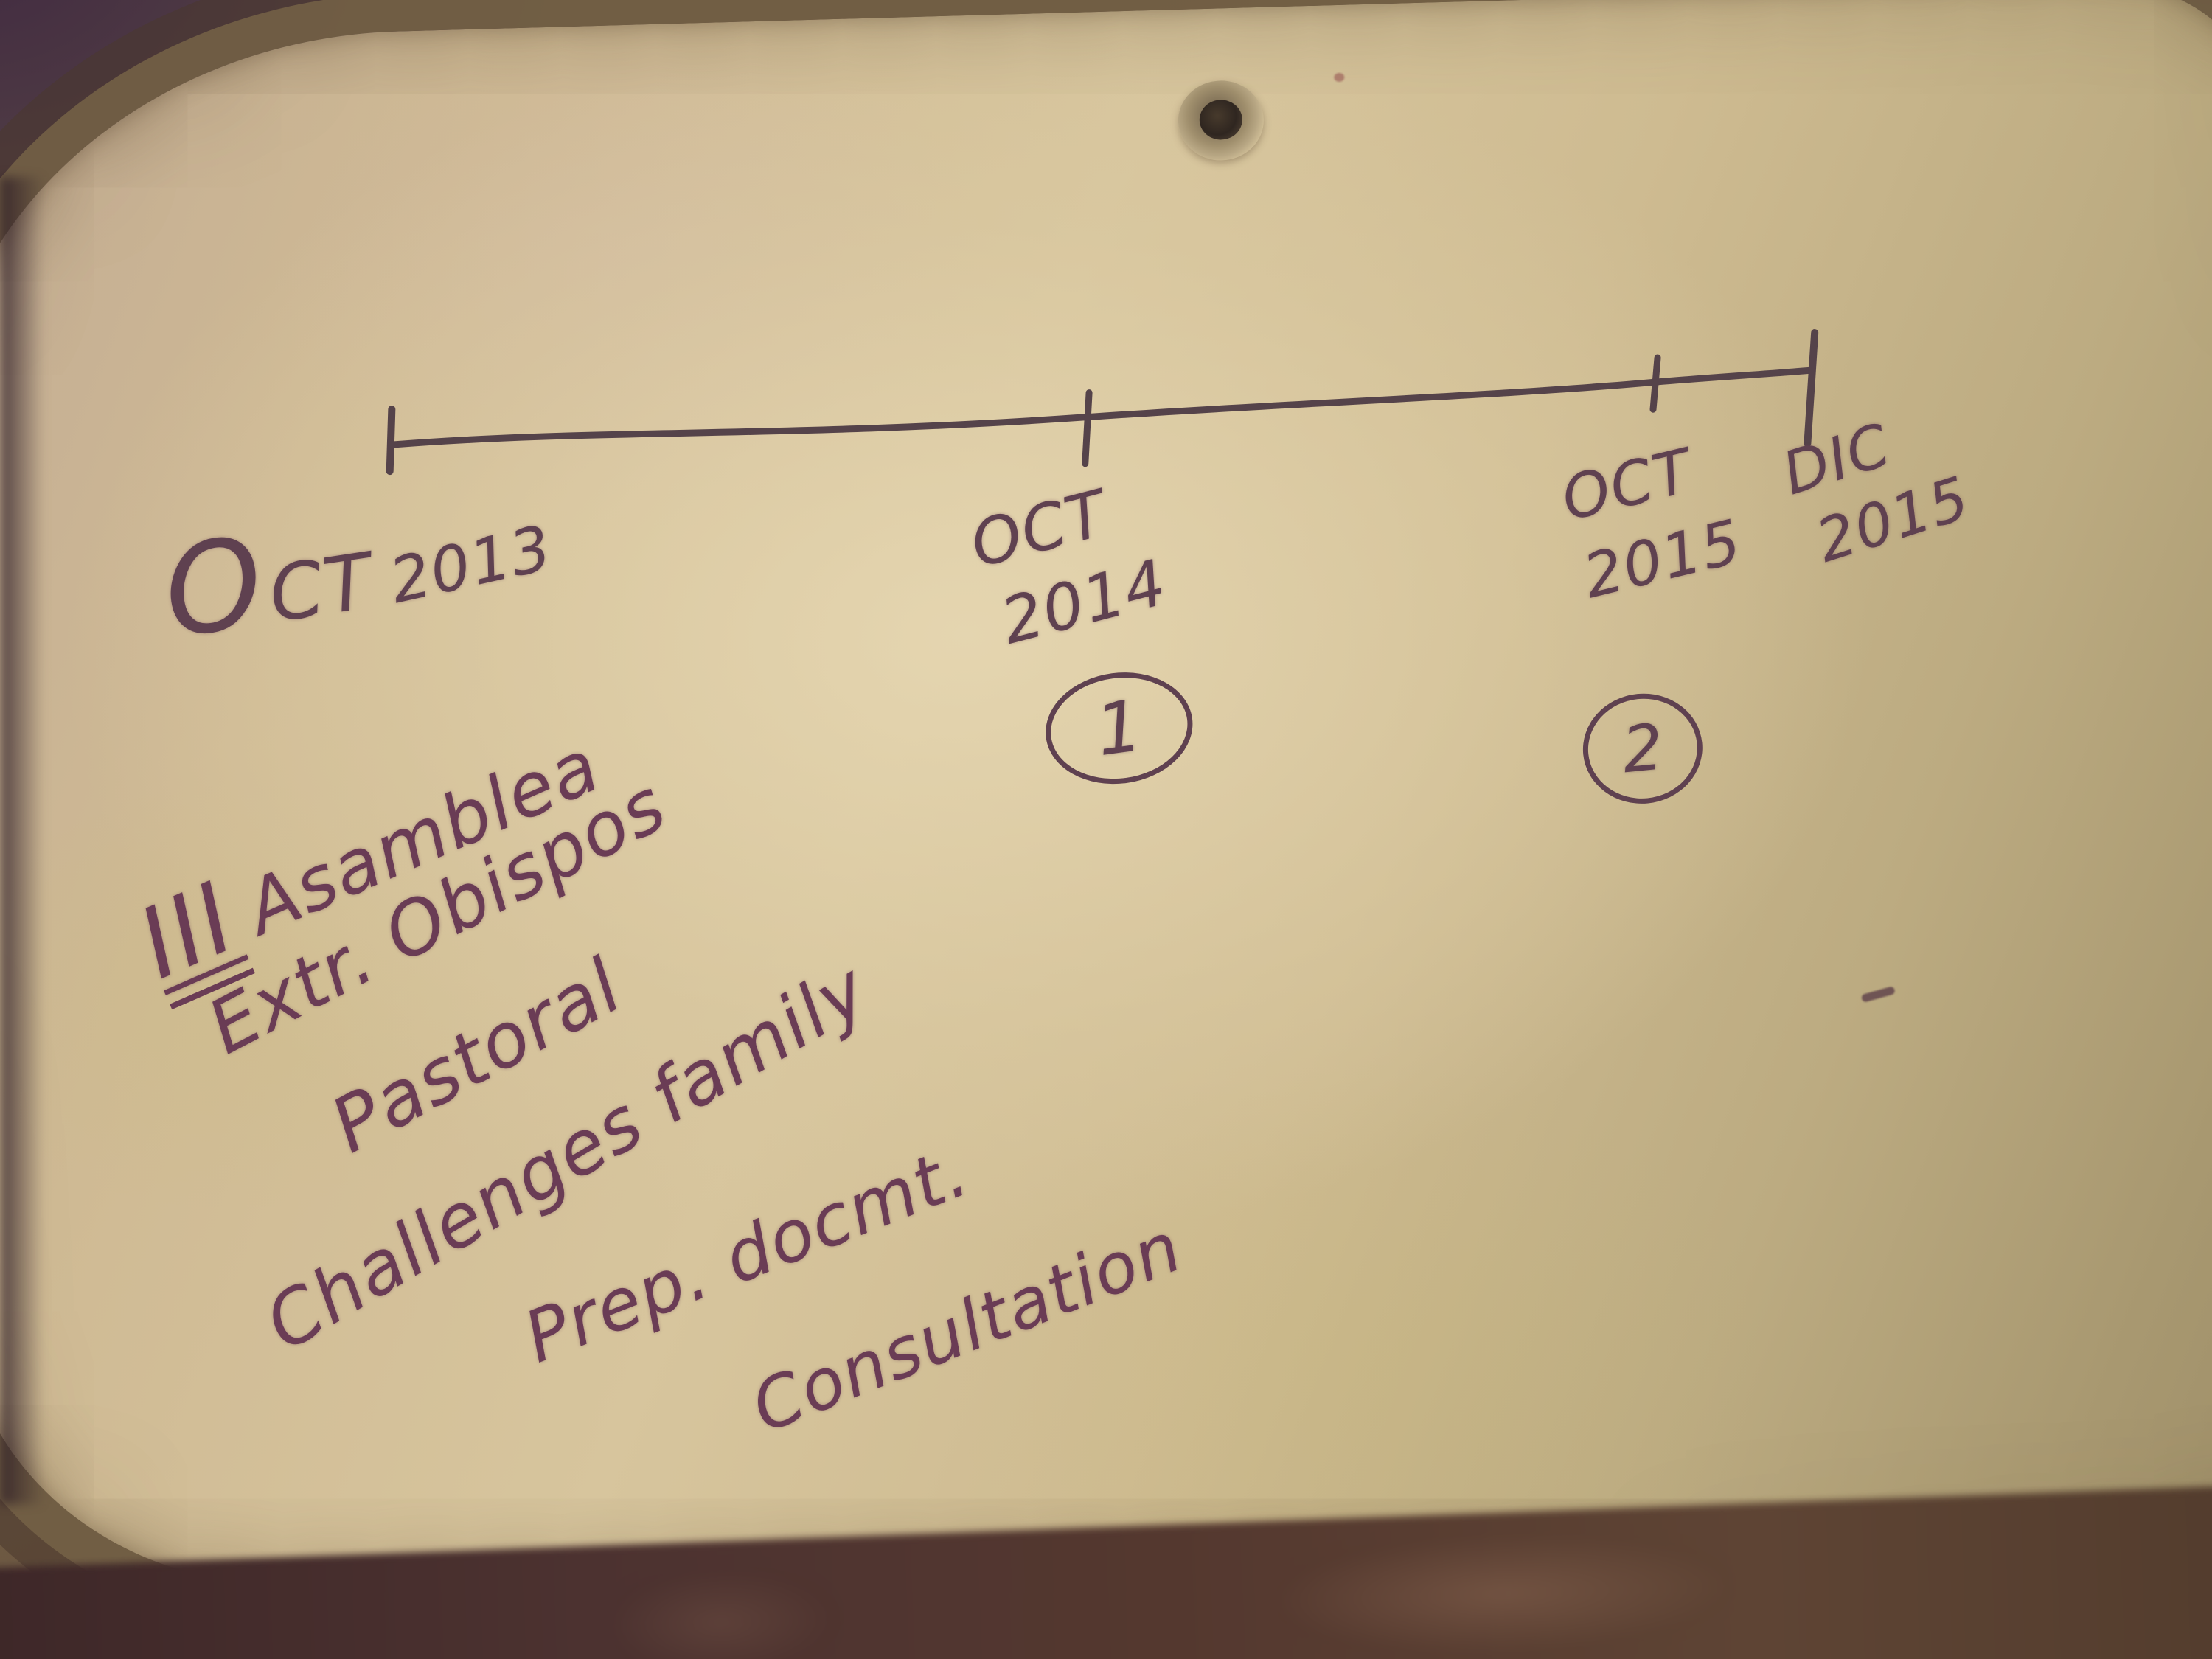  Describe the element at coordinates (1087, 428) in the screenshot. I see `tick-2014` at that location.